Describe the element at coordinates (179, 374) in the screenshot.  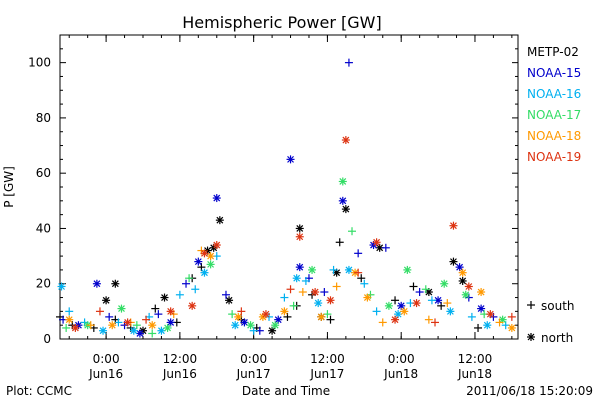
I see `x-tick-date: Jun16` at that location.